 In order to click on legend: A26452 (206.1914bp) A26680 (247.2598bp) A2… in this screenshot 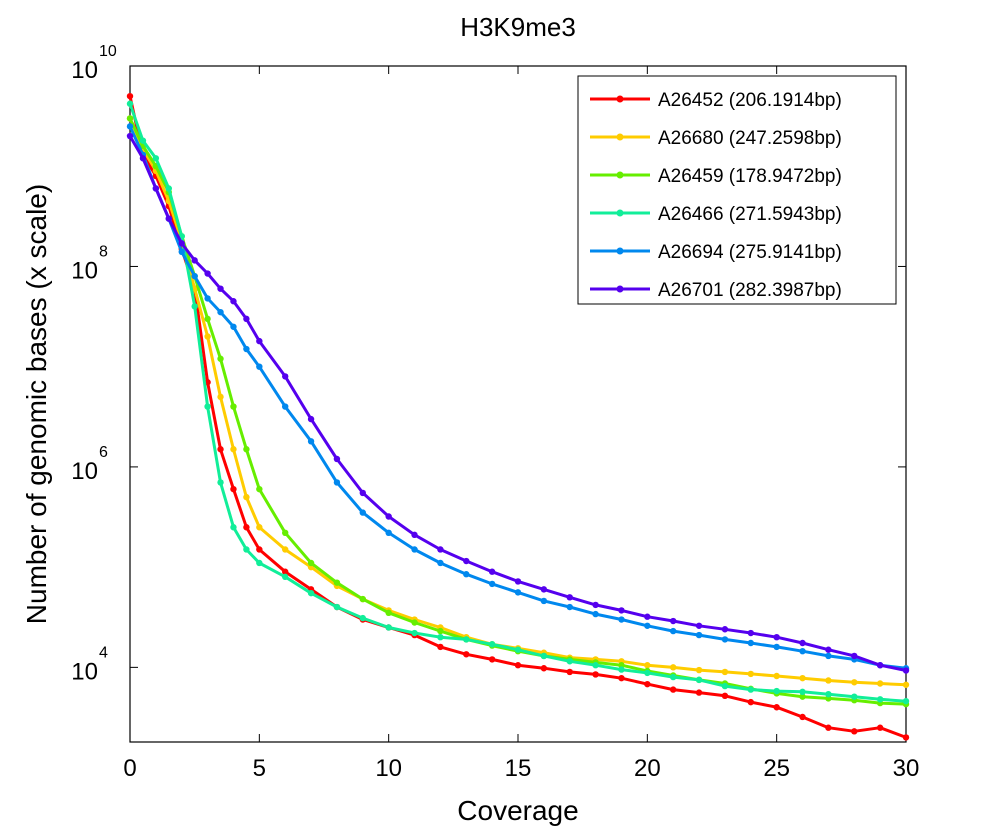, I will do `click(737, 190)`.